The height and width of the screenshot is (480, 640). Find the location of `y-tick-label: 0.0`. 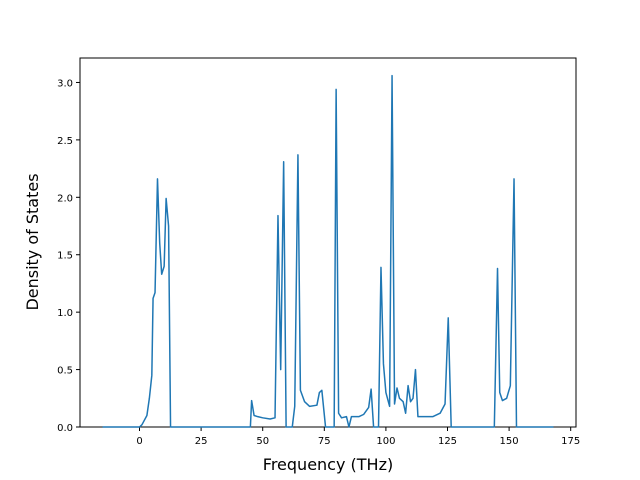

y-tick-label: 0.0 is located at coordinates (65, 428).